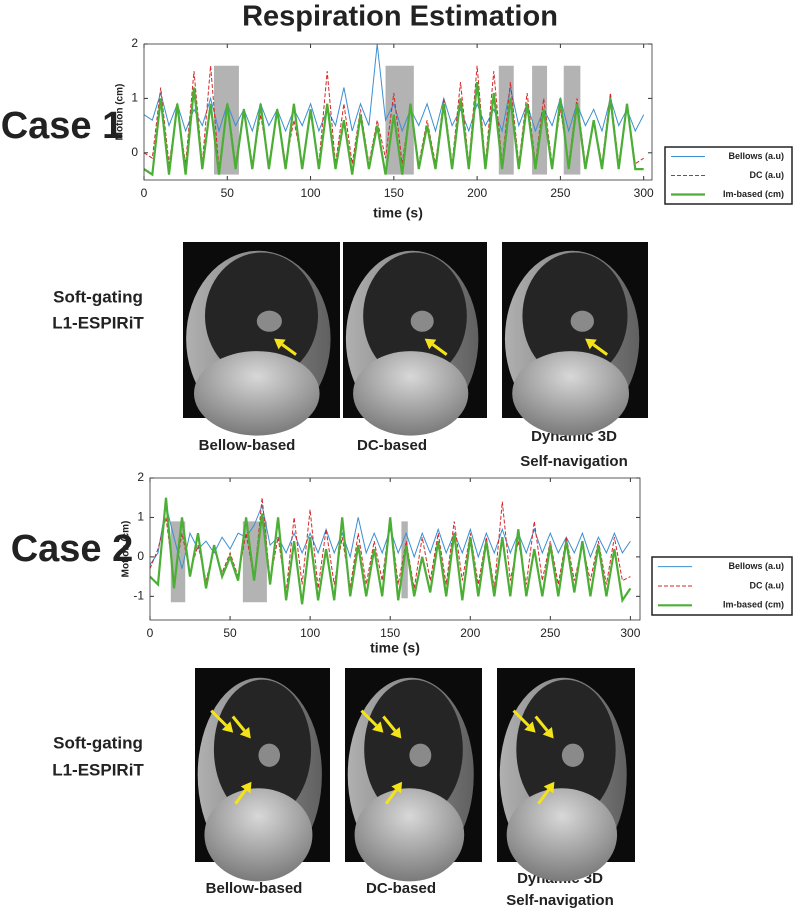 The image size is (800, 912). What do you see at coordinates (400, 17) in the screenshot?
I see `figure-title: Respiration Estimation` at bounding box center [400, 17].